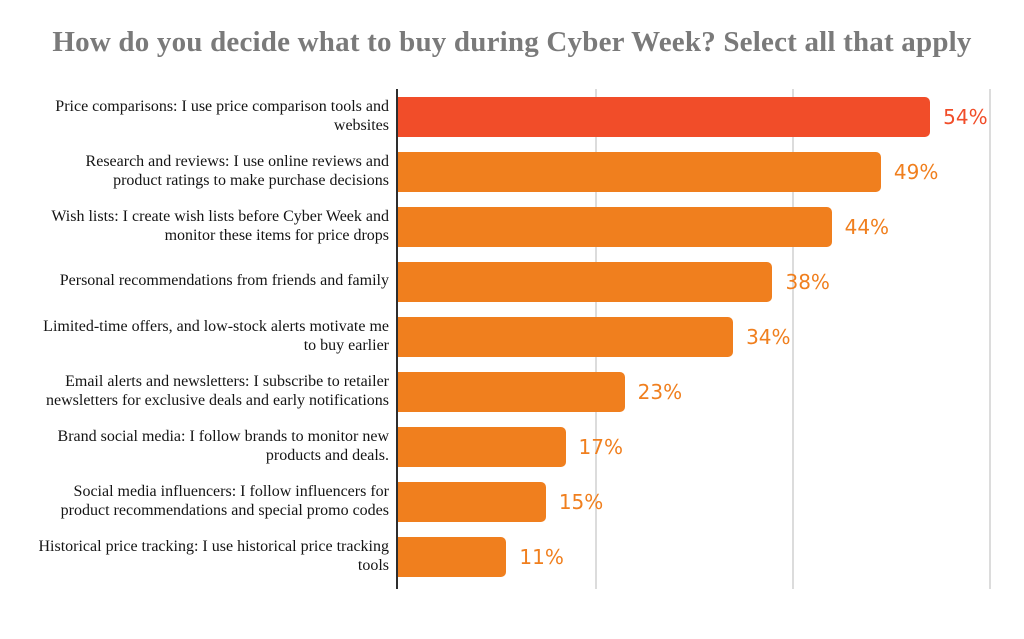 This screenshot has width=1024, height=639. I want to click on bar-row: 38%, so click(703, 281).